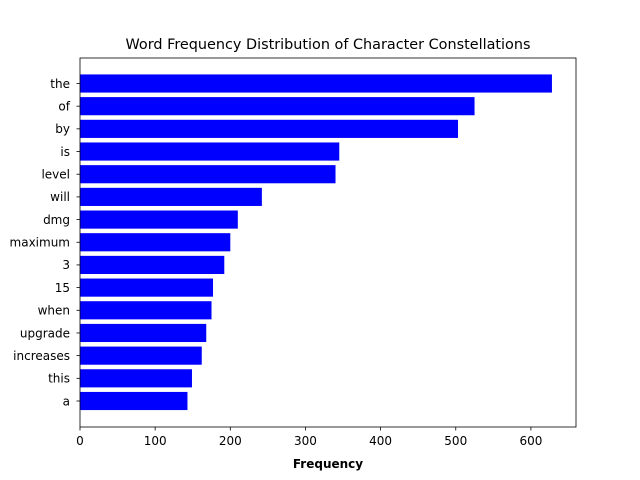 The height and width of the screenshot is (480, 640). I want to click on bar-maximum, so click(155, 242).